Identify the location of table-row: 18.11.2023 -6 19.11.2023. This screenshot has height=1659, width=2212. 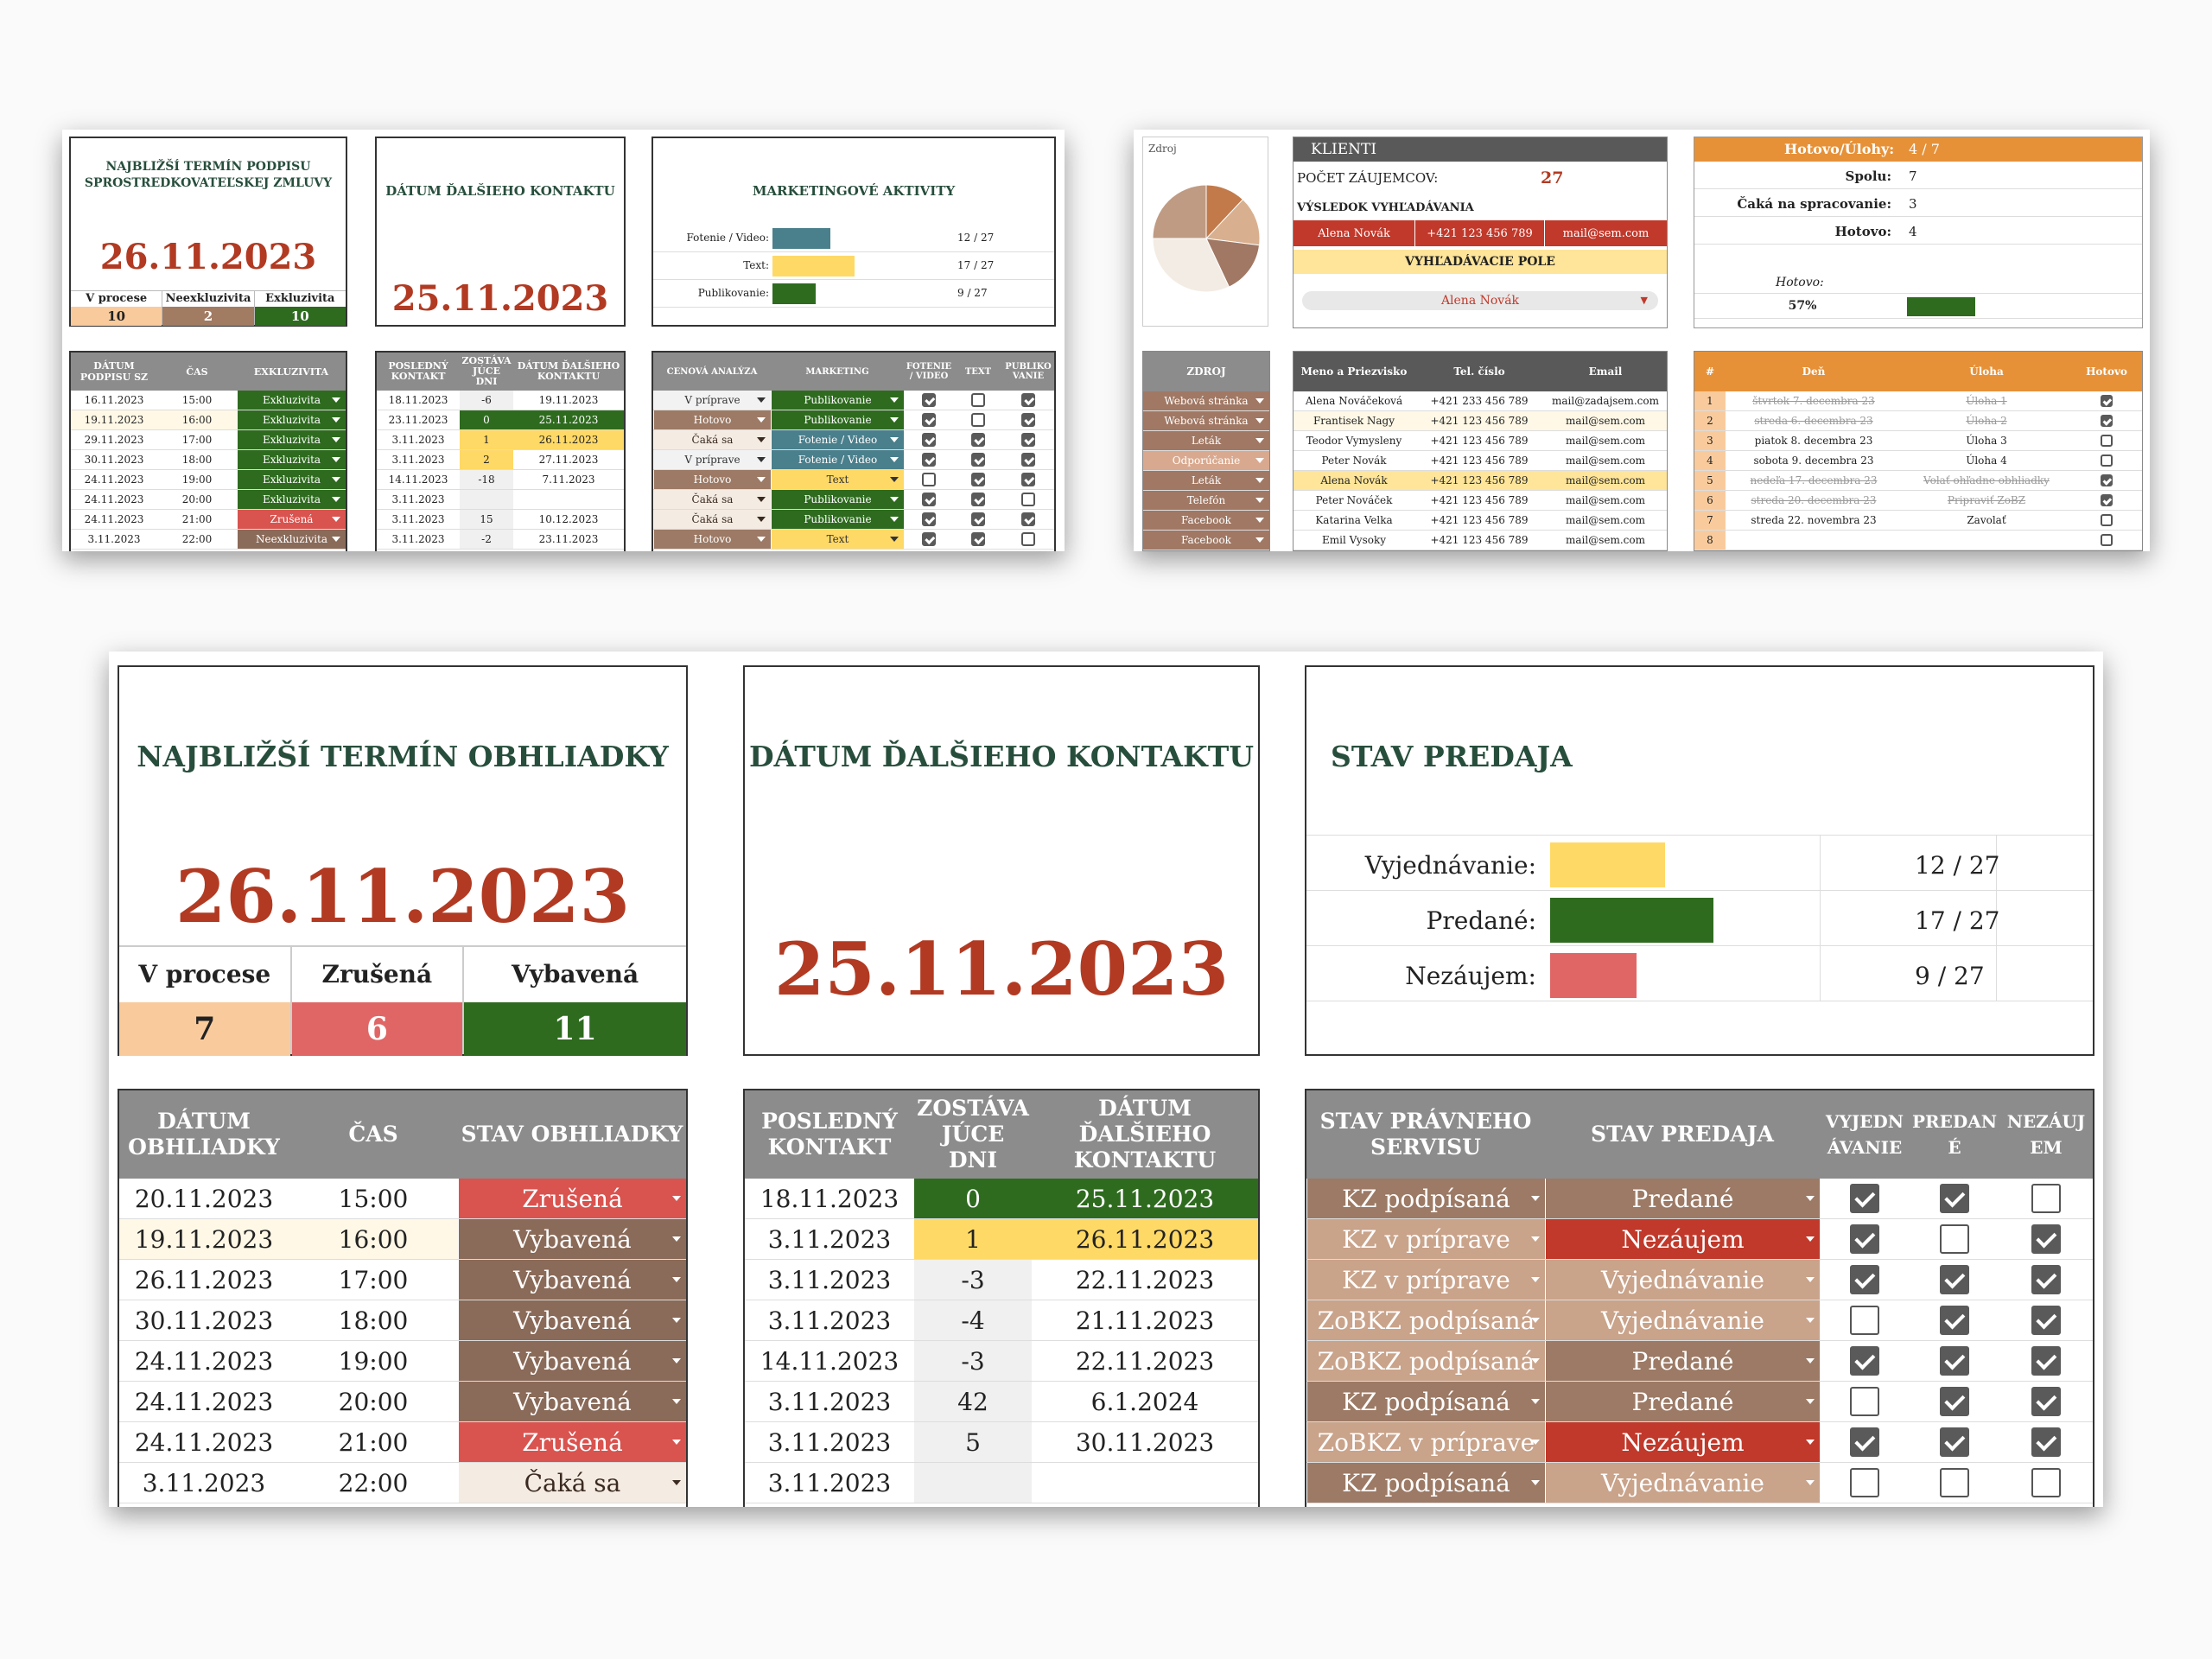
(500, 400).